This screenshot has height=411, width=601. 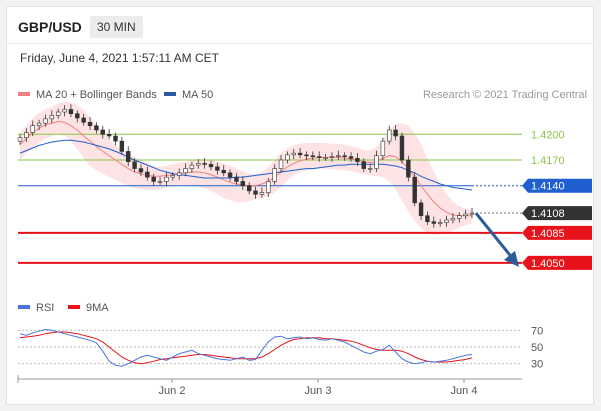 What do you see at coordinates (50, 27) in the screenshot?
I see `symbol-label: GBP/USD` at bounding box center [50, 27].